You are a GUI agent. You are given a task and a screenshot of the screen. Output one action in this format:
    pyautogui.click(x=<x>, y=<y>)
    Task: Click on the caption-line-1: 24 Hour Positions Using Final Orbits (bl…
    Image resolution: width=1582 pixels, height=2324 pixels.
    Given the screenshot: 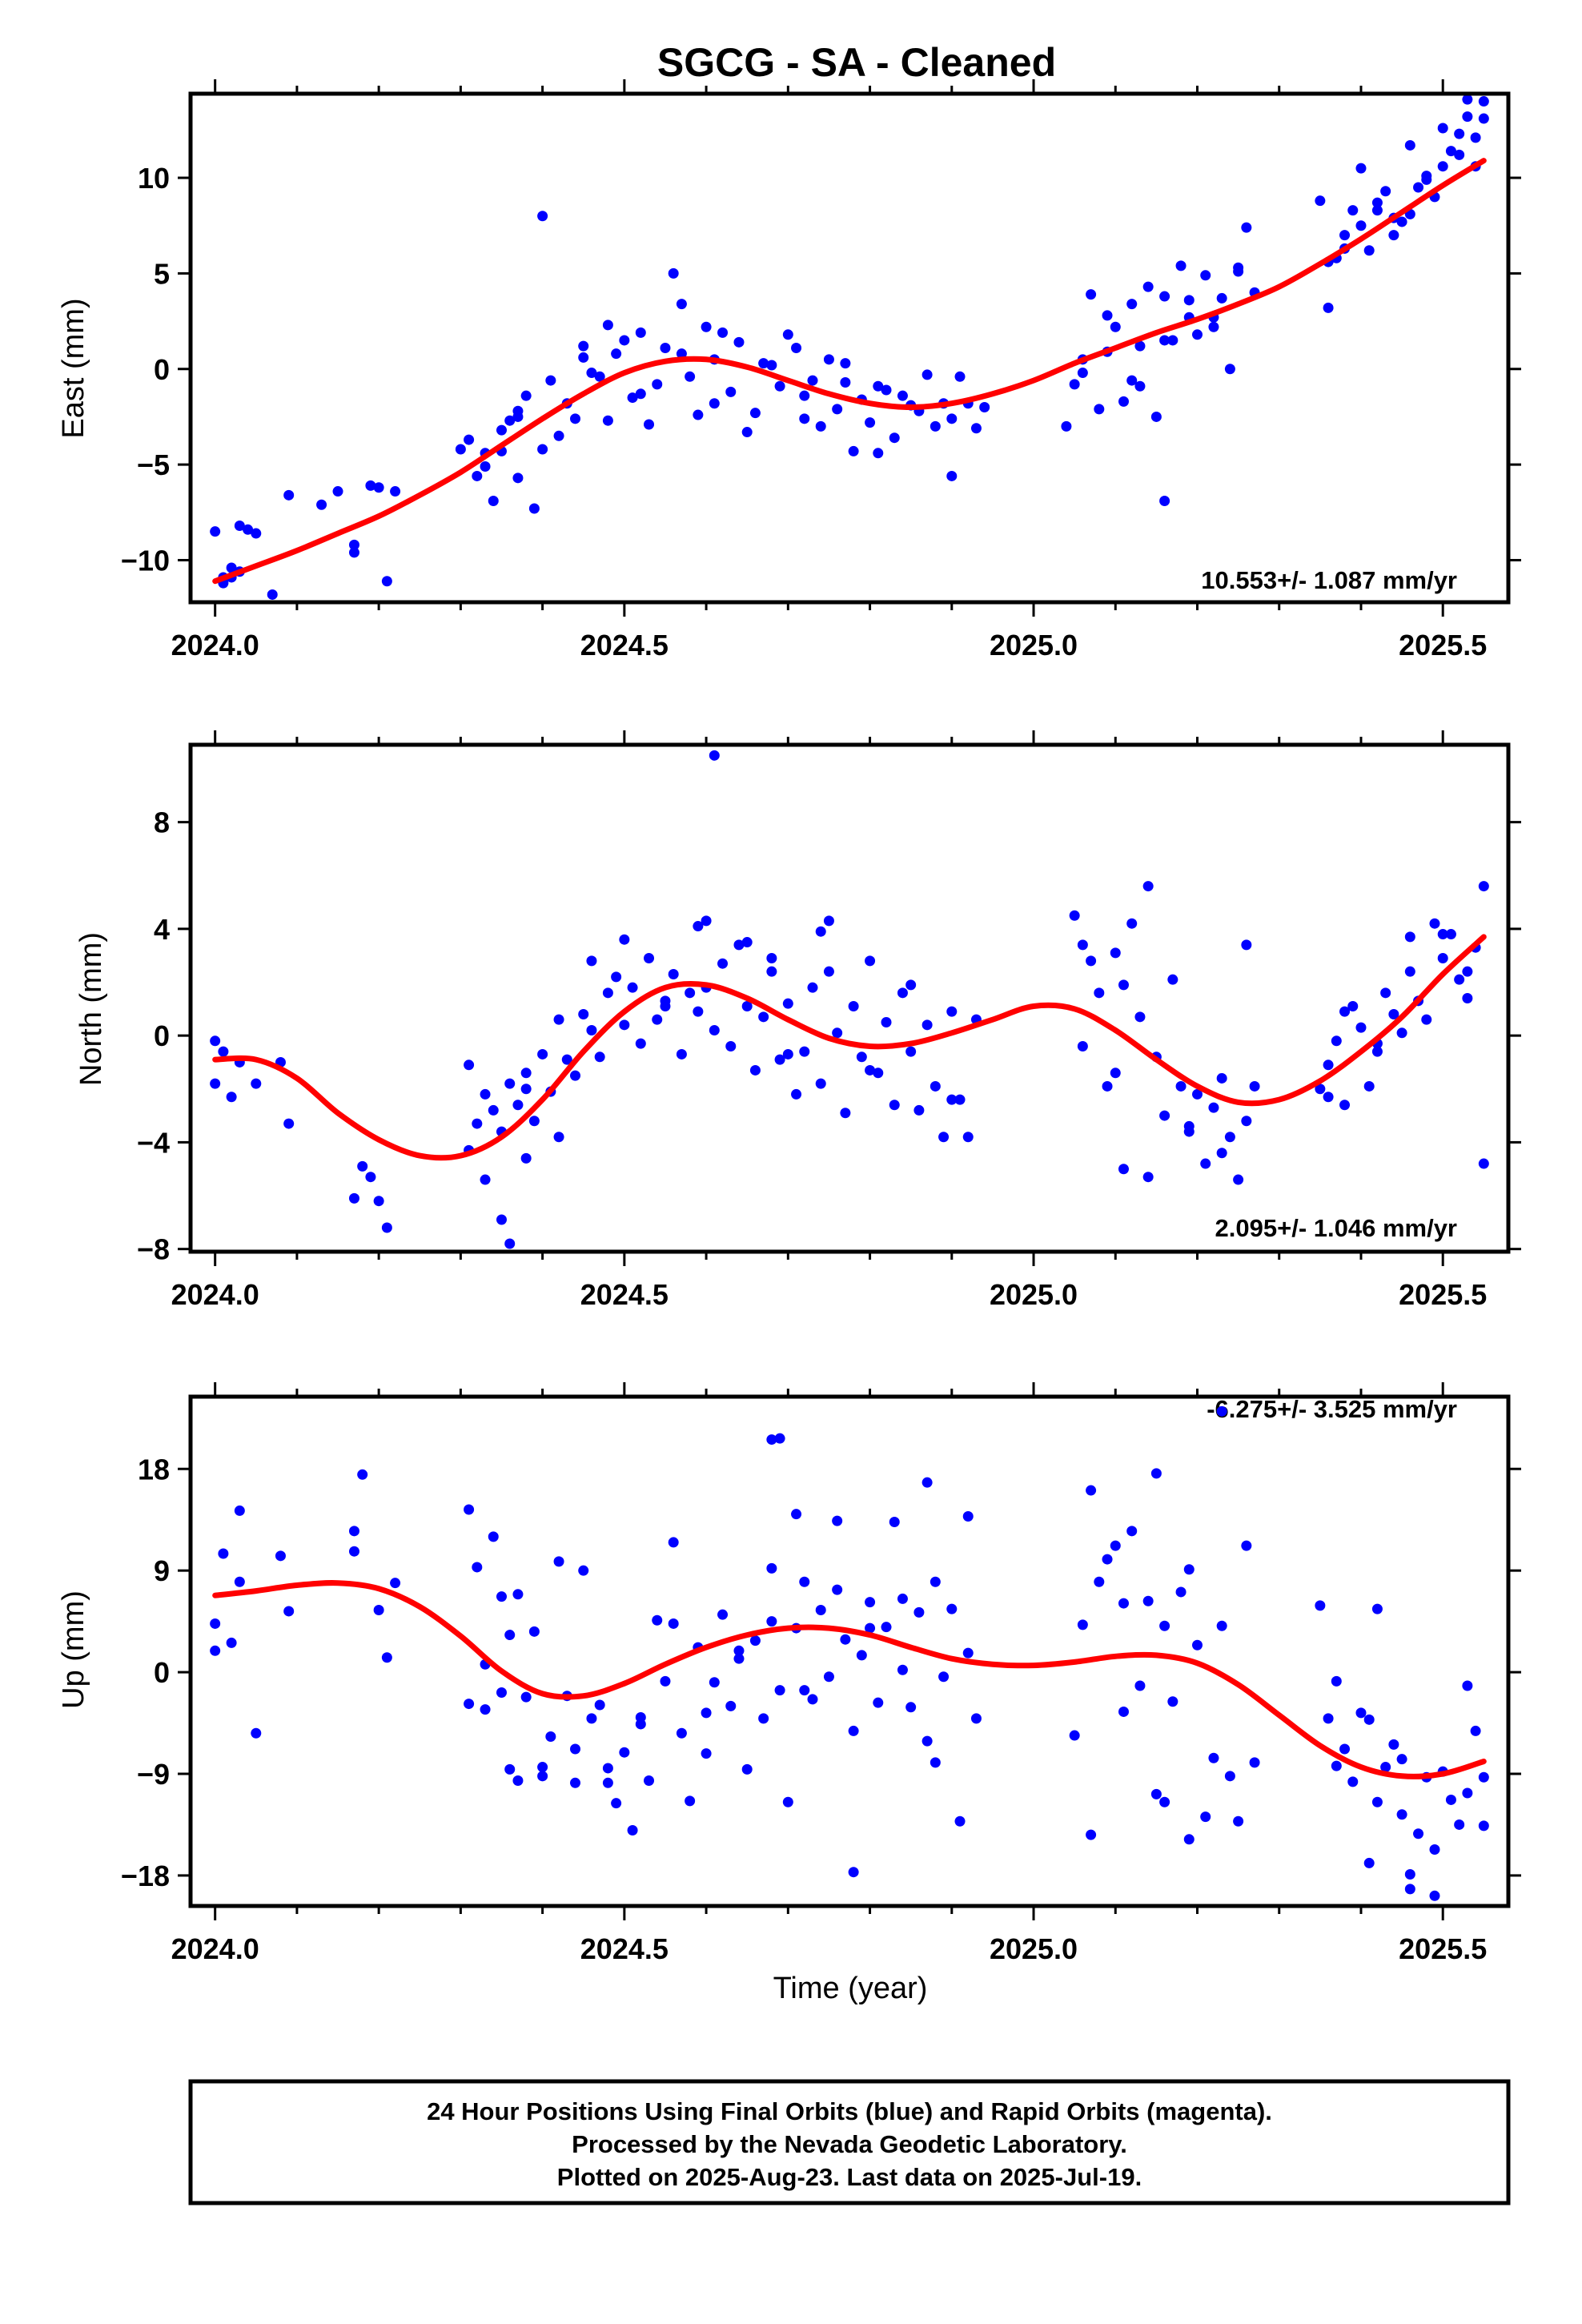 What is the action you would take?
    pyautogui.click(x=849, y=2111)
    